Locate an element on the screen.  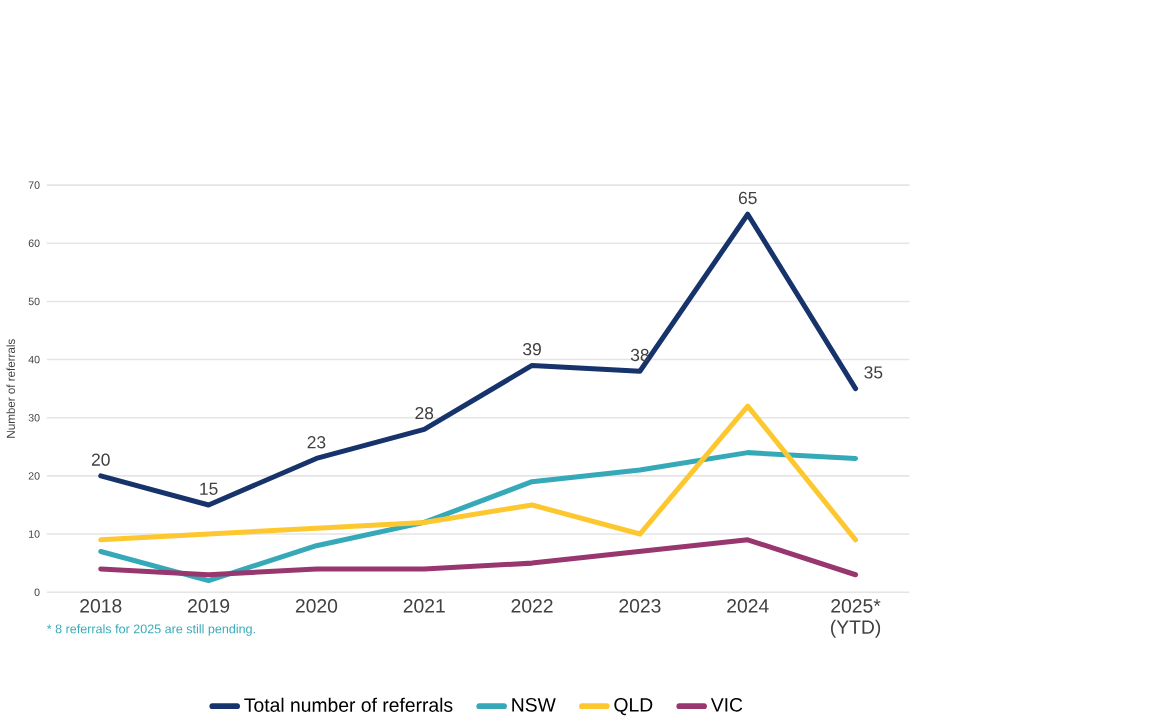
legend-label: QLD is located at coordinates (633, 706).